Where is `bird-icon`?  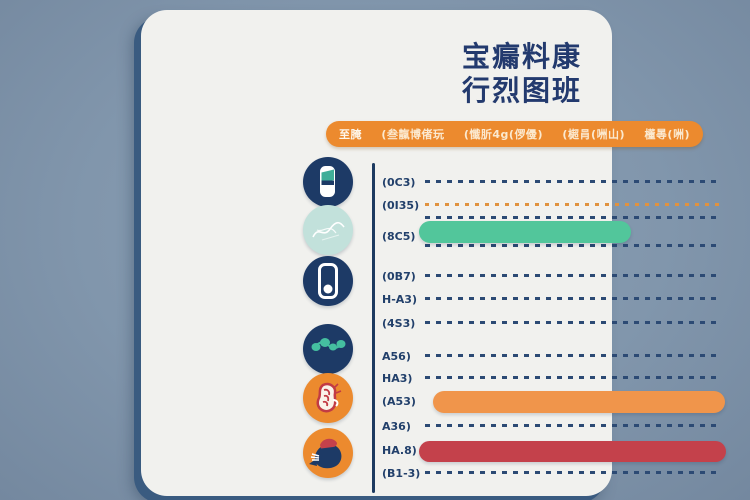
bird-icon is located at coordinates (328, 453).